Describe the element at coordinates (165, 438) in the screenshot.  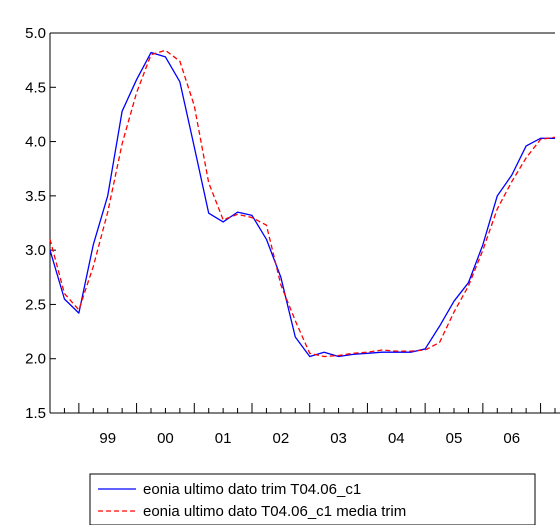
I see `x-tick-label: 00` at that location.